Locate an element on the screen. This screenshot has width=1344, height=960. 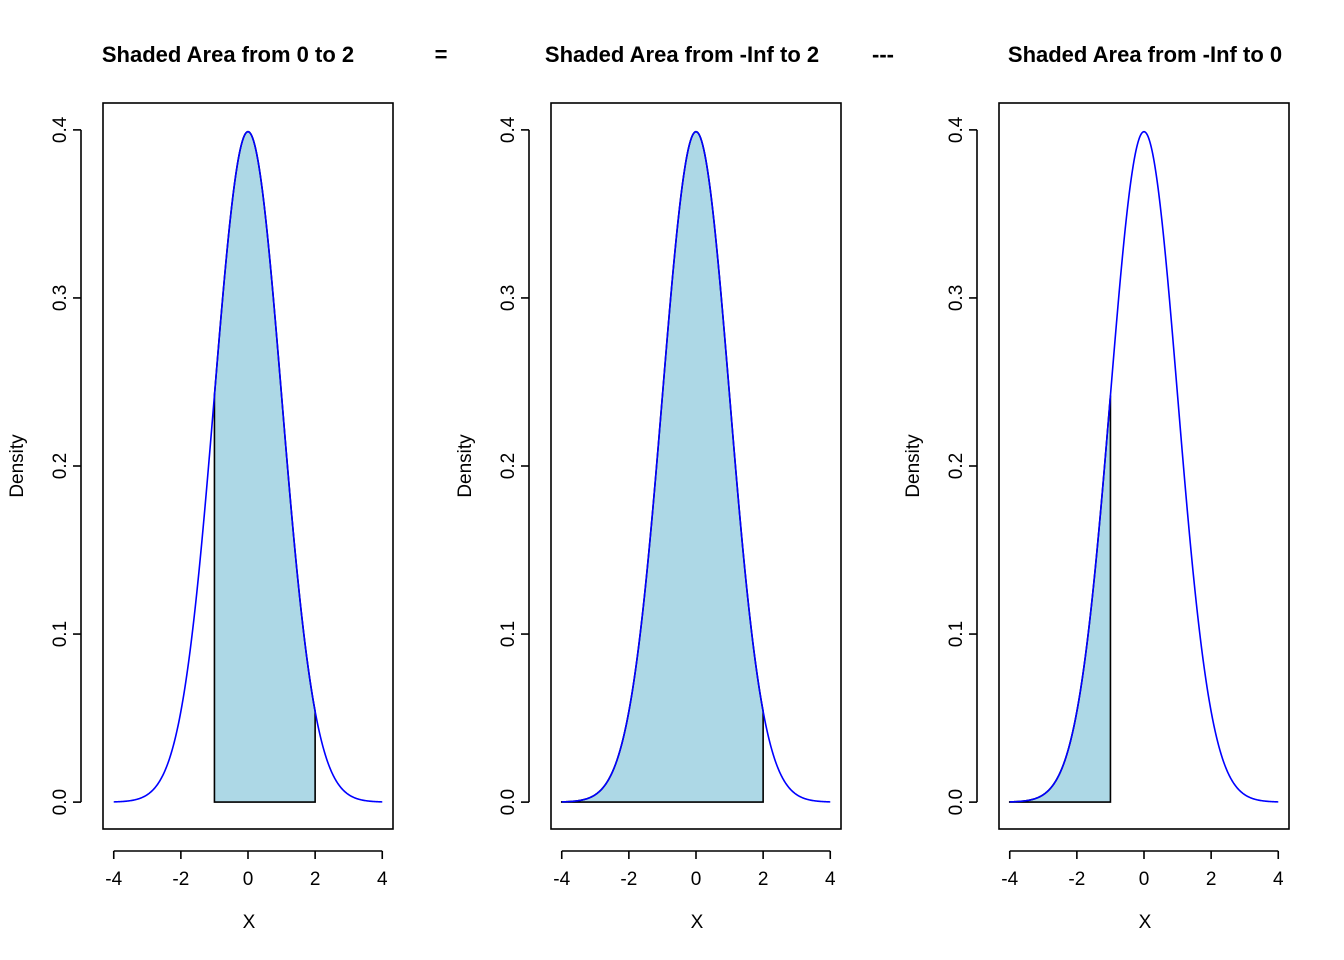
operator-minus: --- is located at coordinates (883, 54).